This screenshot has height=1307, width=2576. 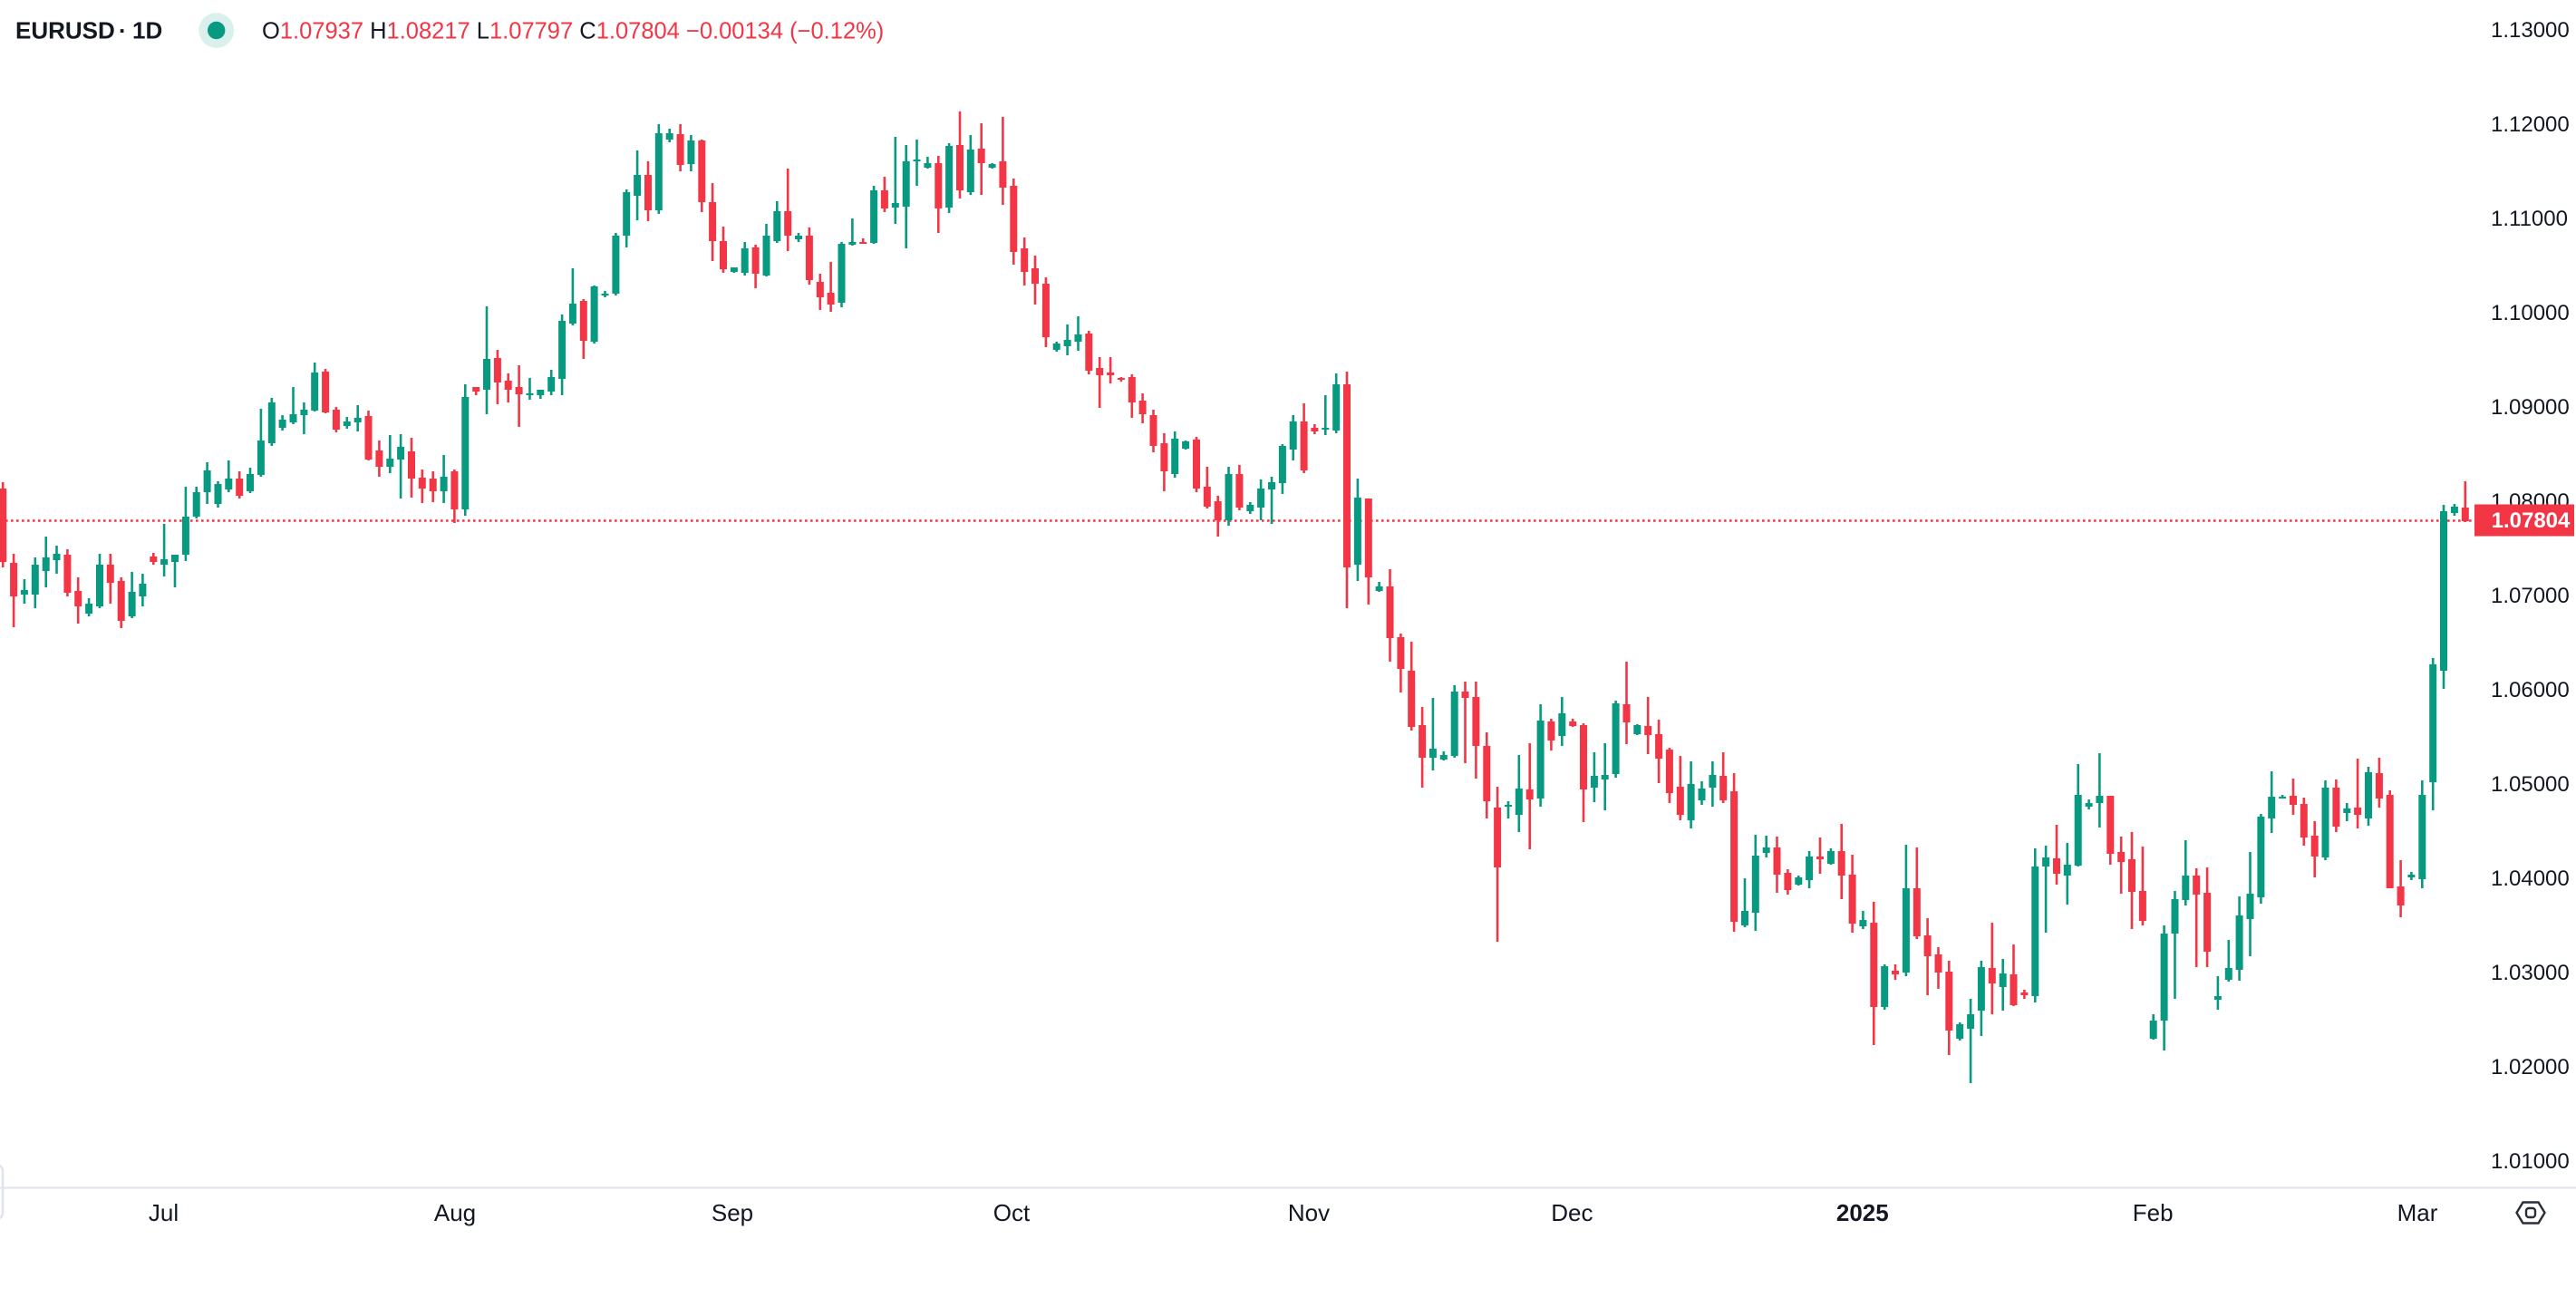 I want to click on svg-text: 1.13000, so click(x=2530, y=30).